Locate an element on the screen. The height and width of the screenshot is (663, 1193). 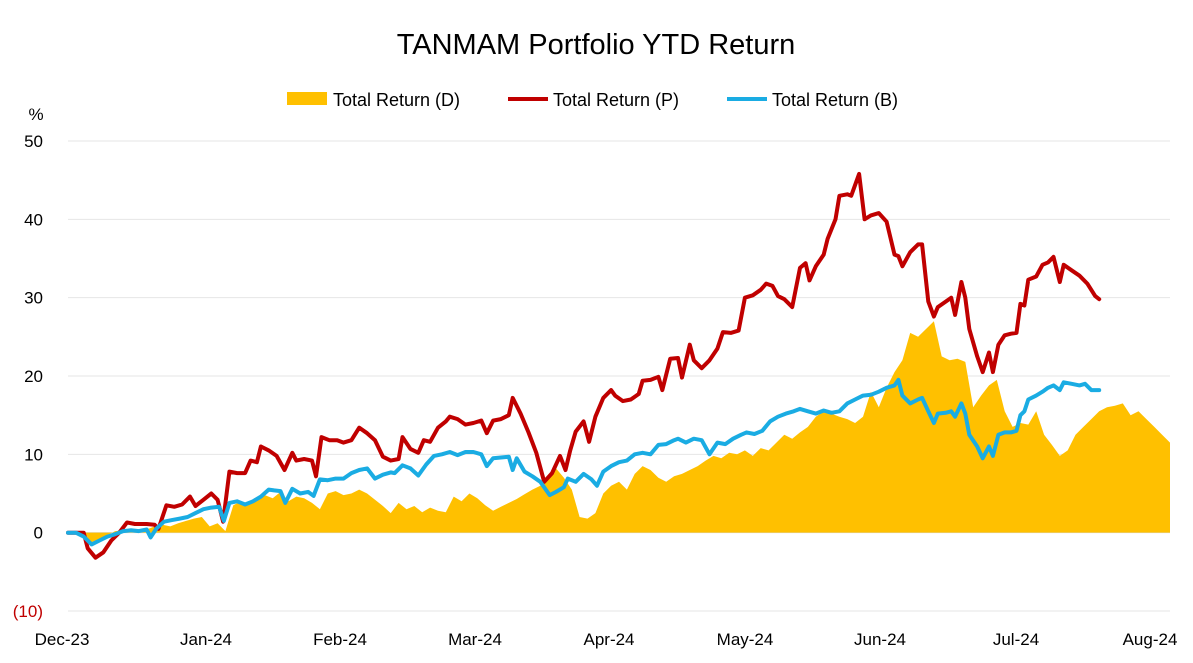
legend-label-b: Total Return (B) is located at coordinates (835, 100).